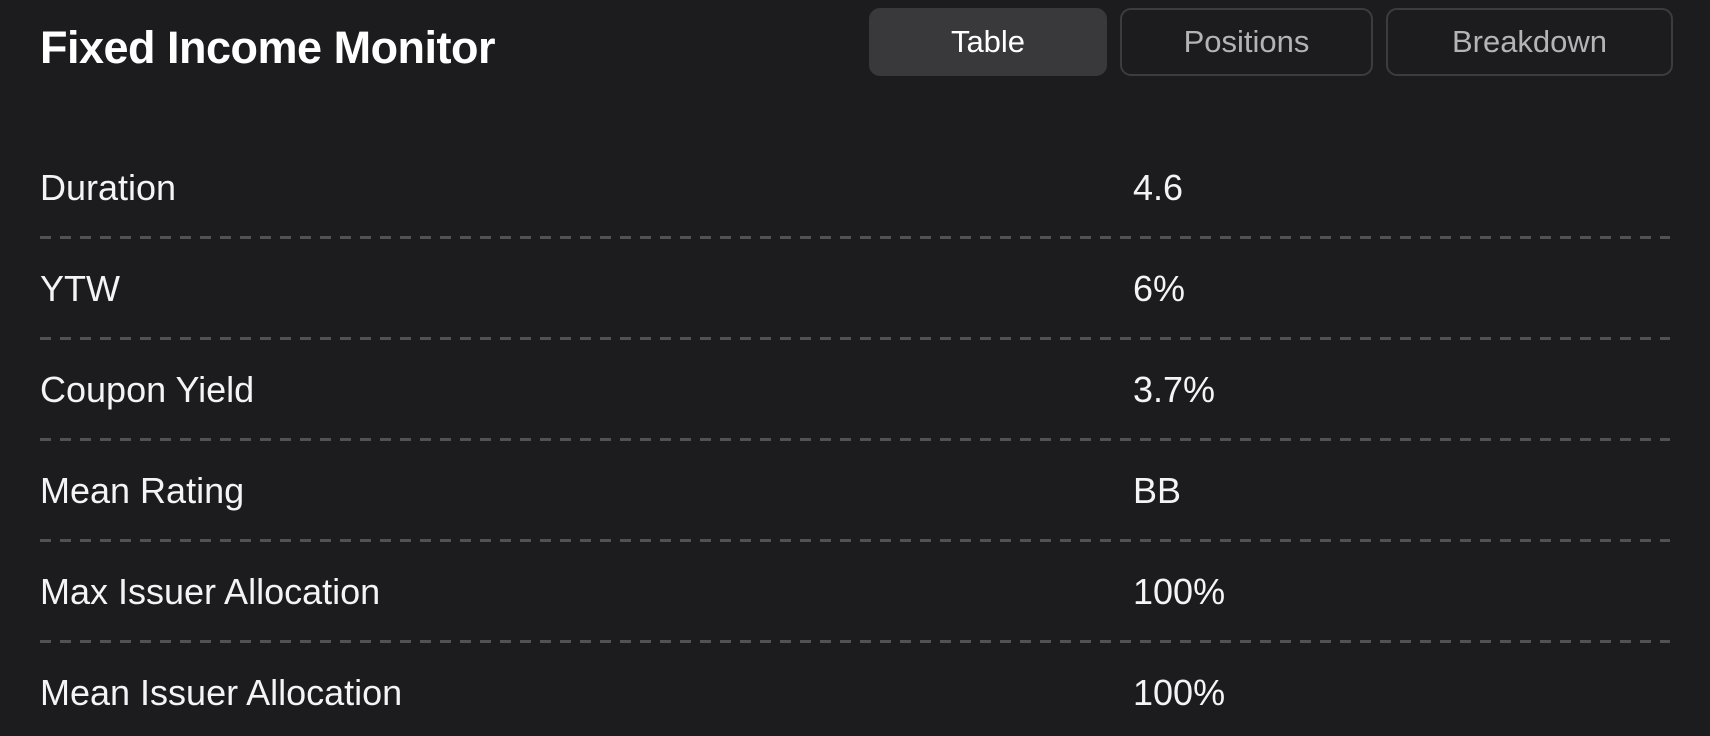  Describe the element at coordinates (855, 188) in the screenshot. I see `table-row-duration: Duration 4.6` at that location.